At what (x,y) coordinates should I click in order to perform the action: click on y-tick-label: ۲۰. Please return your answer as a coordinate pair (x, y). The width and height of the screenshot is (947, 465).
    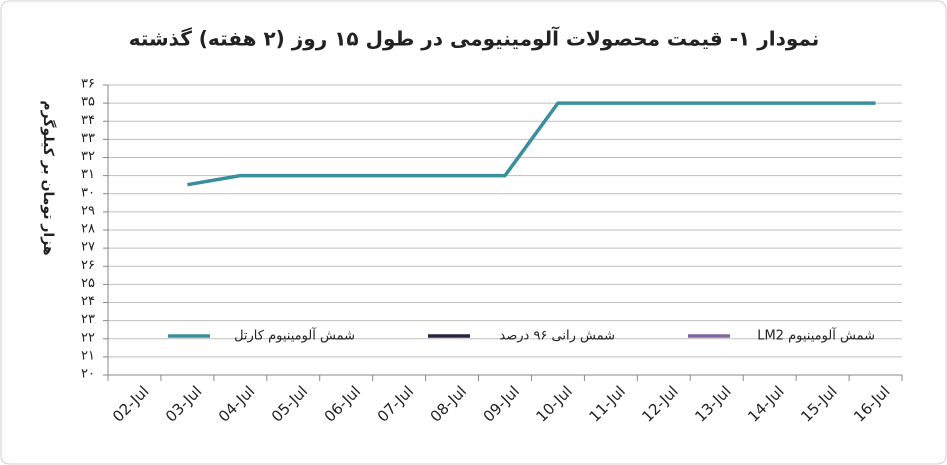
    Looking at the image, I should click on (88, 374).